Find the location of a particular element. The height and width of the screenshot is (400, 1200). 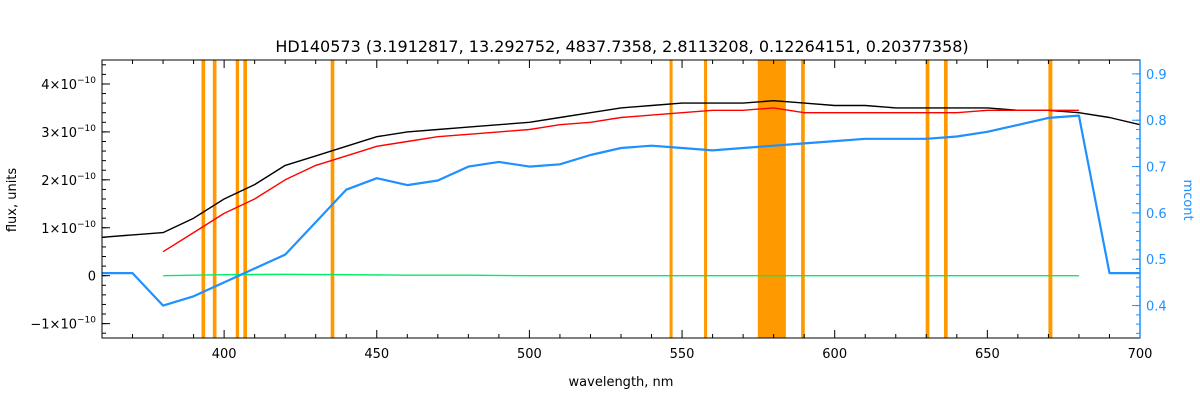

x-tick-label-2: 500 is located at coordinates (529, 354).